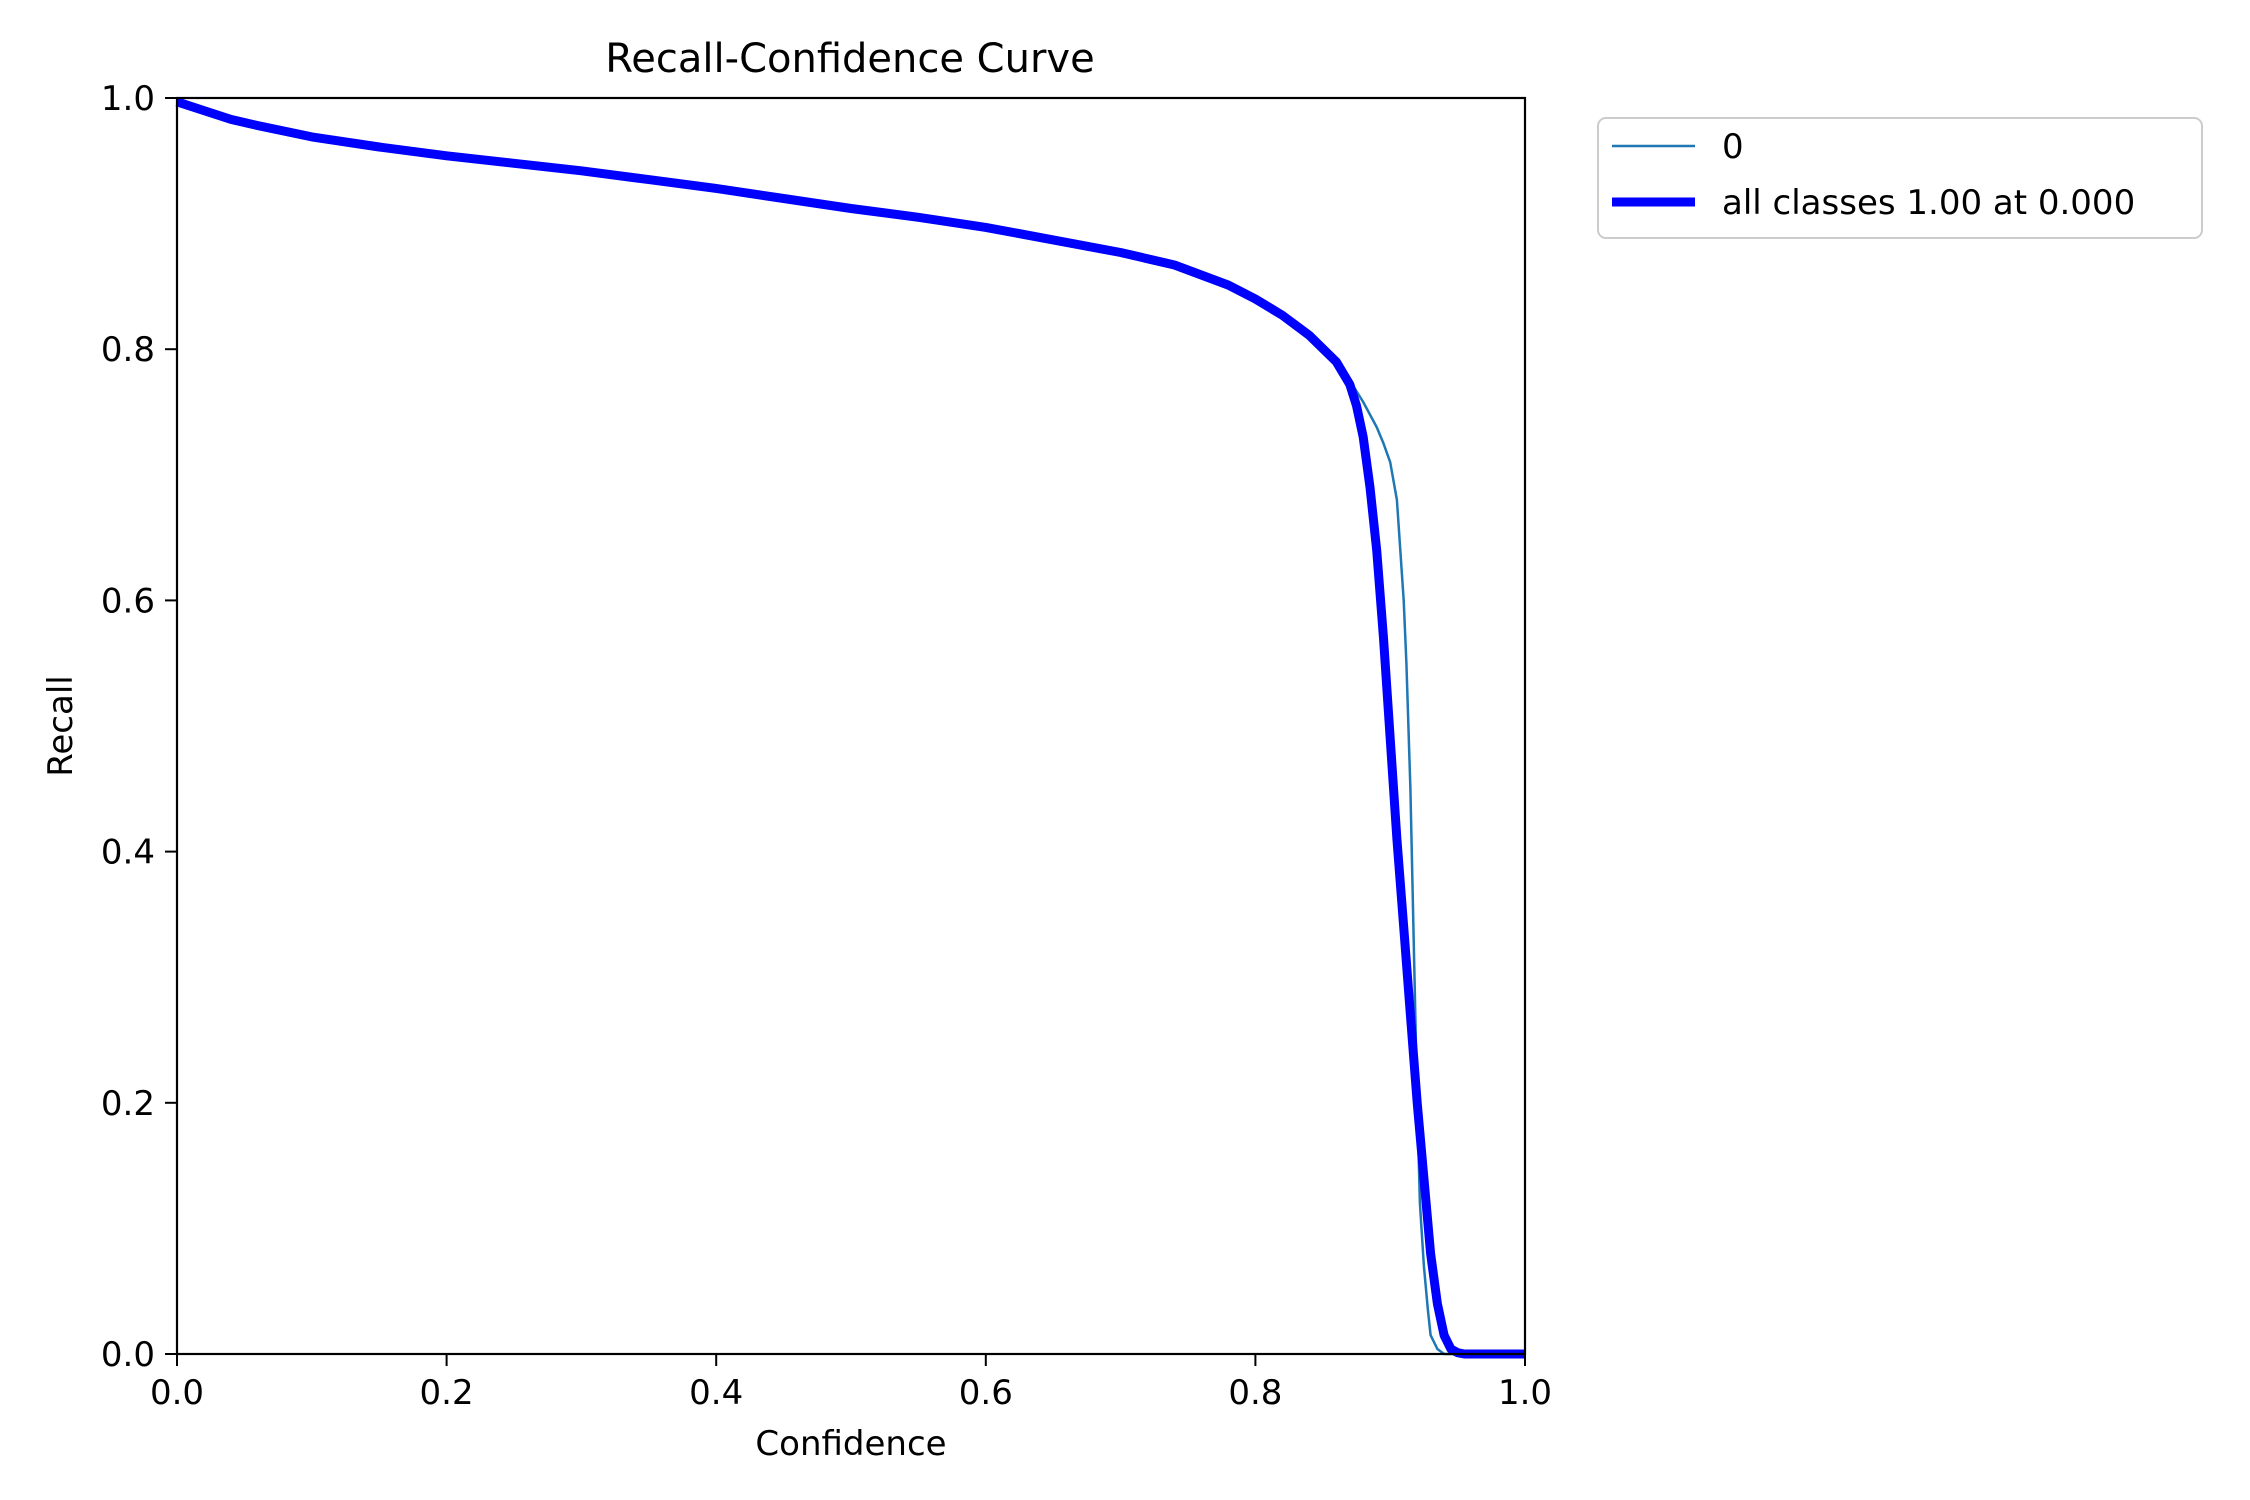 The image size is (2250, 1500). What do you see at coordinates (128, 99) in the screenshot?
I see `y-tick-label: 1.0` at bounding box center [128, 99].